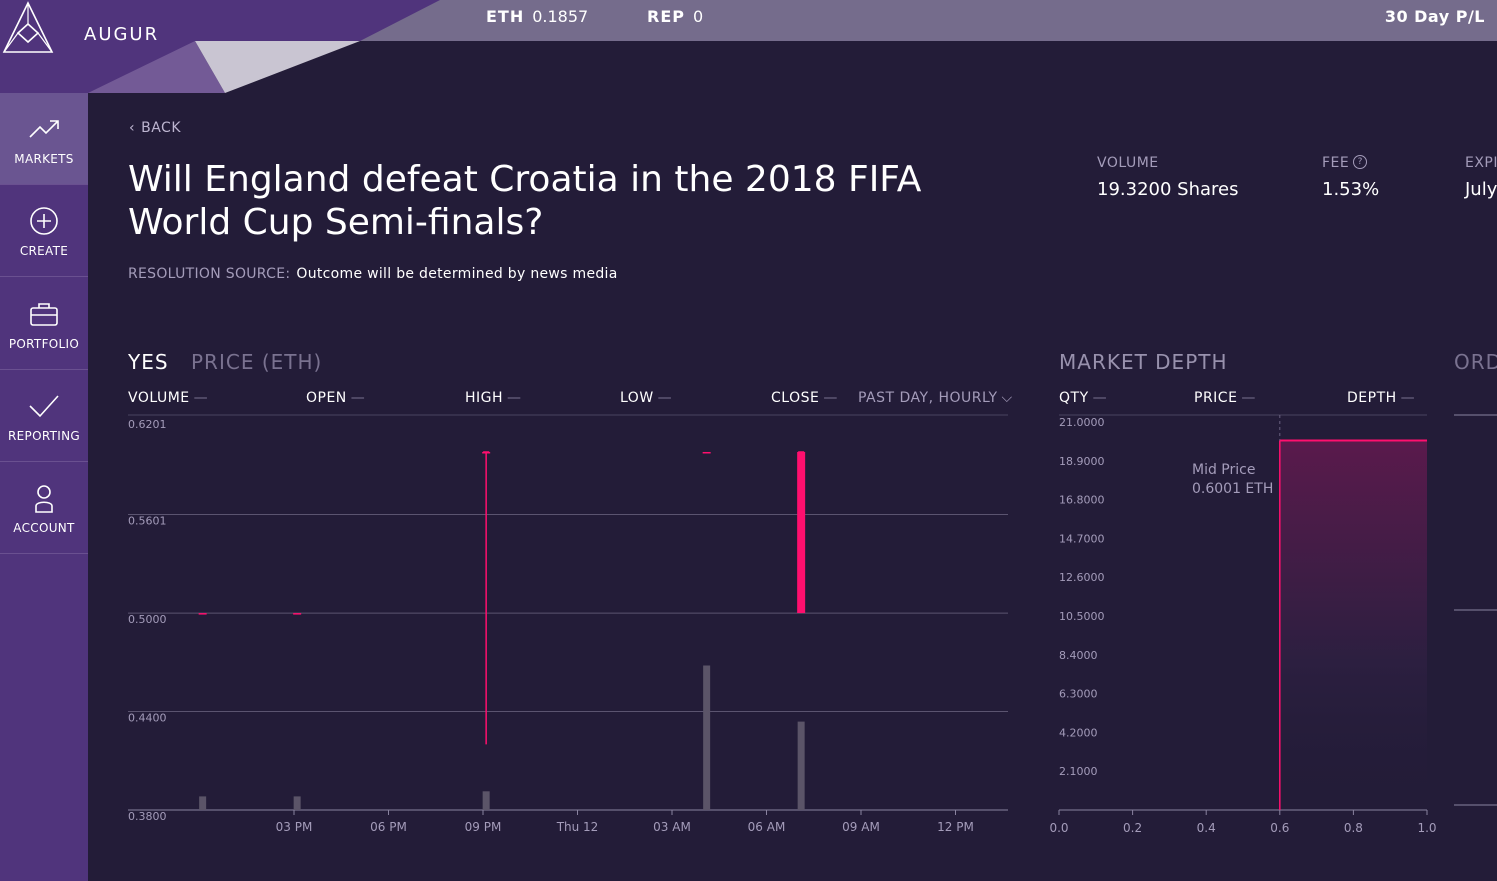 This screenshot has height=881, width=1497. I want to click on depth-x-tick-label: 0.8, so click(1353, 828).